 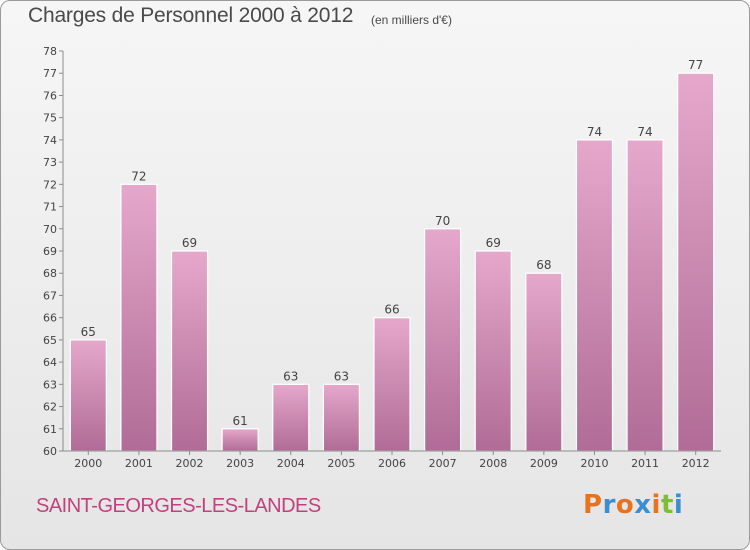 What do you see at coordinates (594, 295) in the screenshot?
I see `bar-2010` at bounding box center [594, 295].